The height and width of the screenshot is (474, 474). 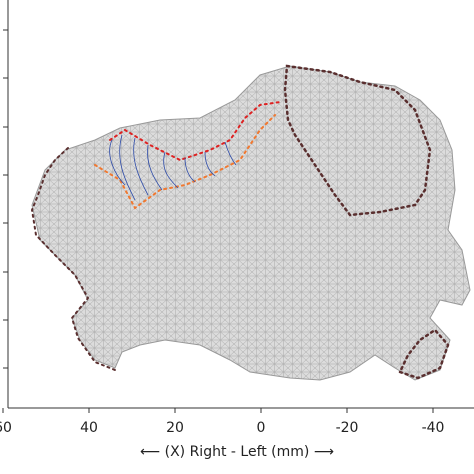 What do you see at coordinates (175, 428) in the screenshot?
I see `x-tick-label: 20` at bounding box center [175, 428].